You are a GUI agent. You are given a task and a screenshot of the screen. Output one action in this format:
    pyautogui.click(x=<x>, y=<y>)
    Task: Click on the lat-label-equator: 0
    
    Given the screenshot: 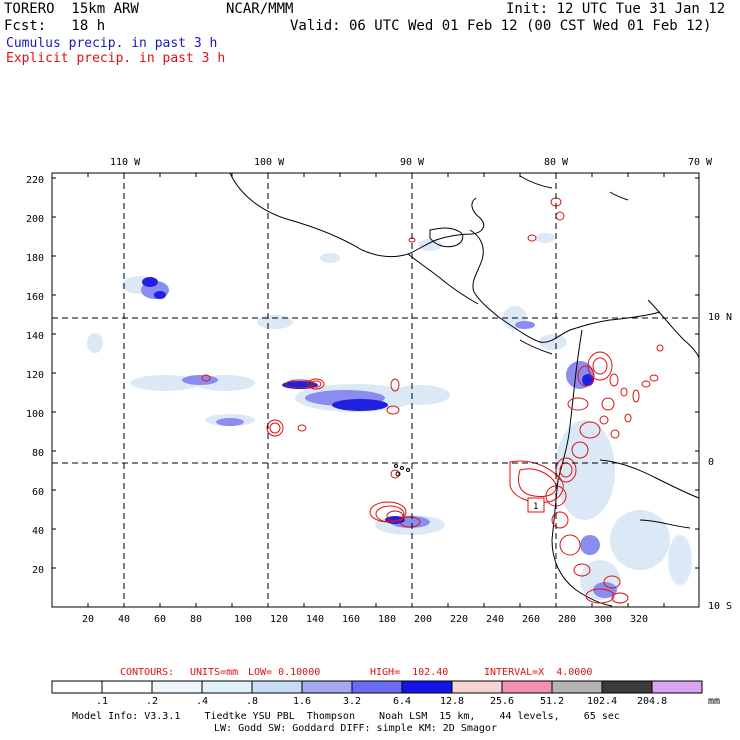 What is the action you would take?
    pyautogui.click(x=711, y=462)
    